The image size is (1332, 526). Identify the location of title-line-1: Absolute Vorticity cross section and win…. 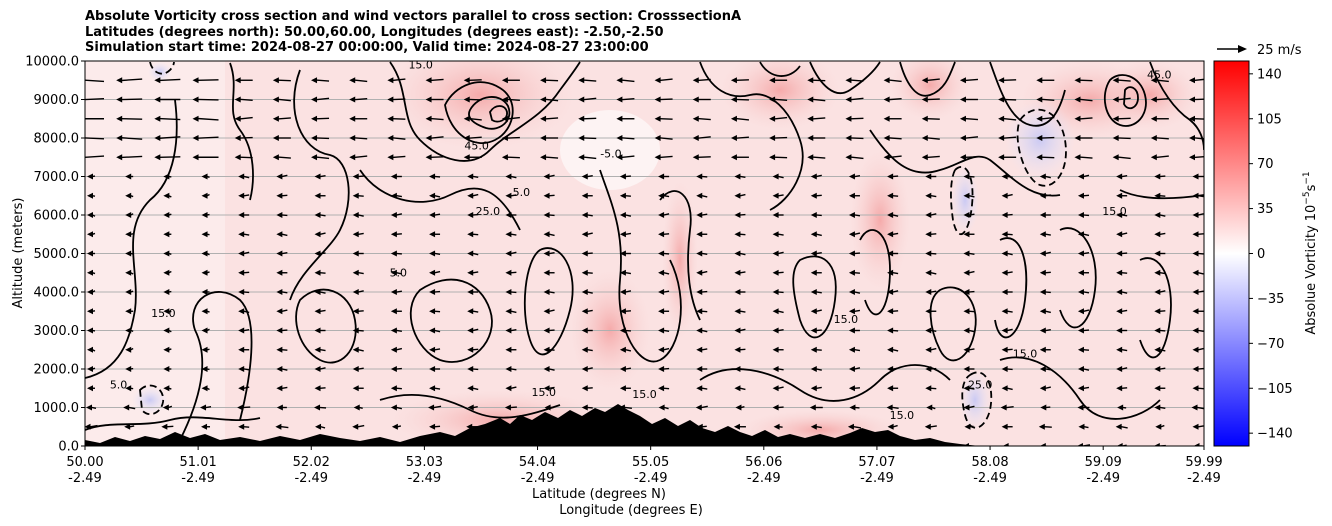
(413, 16).